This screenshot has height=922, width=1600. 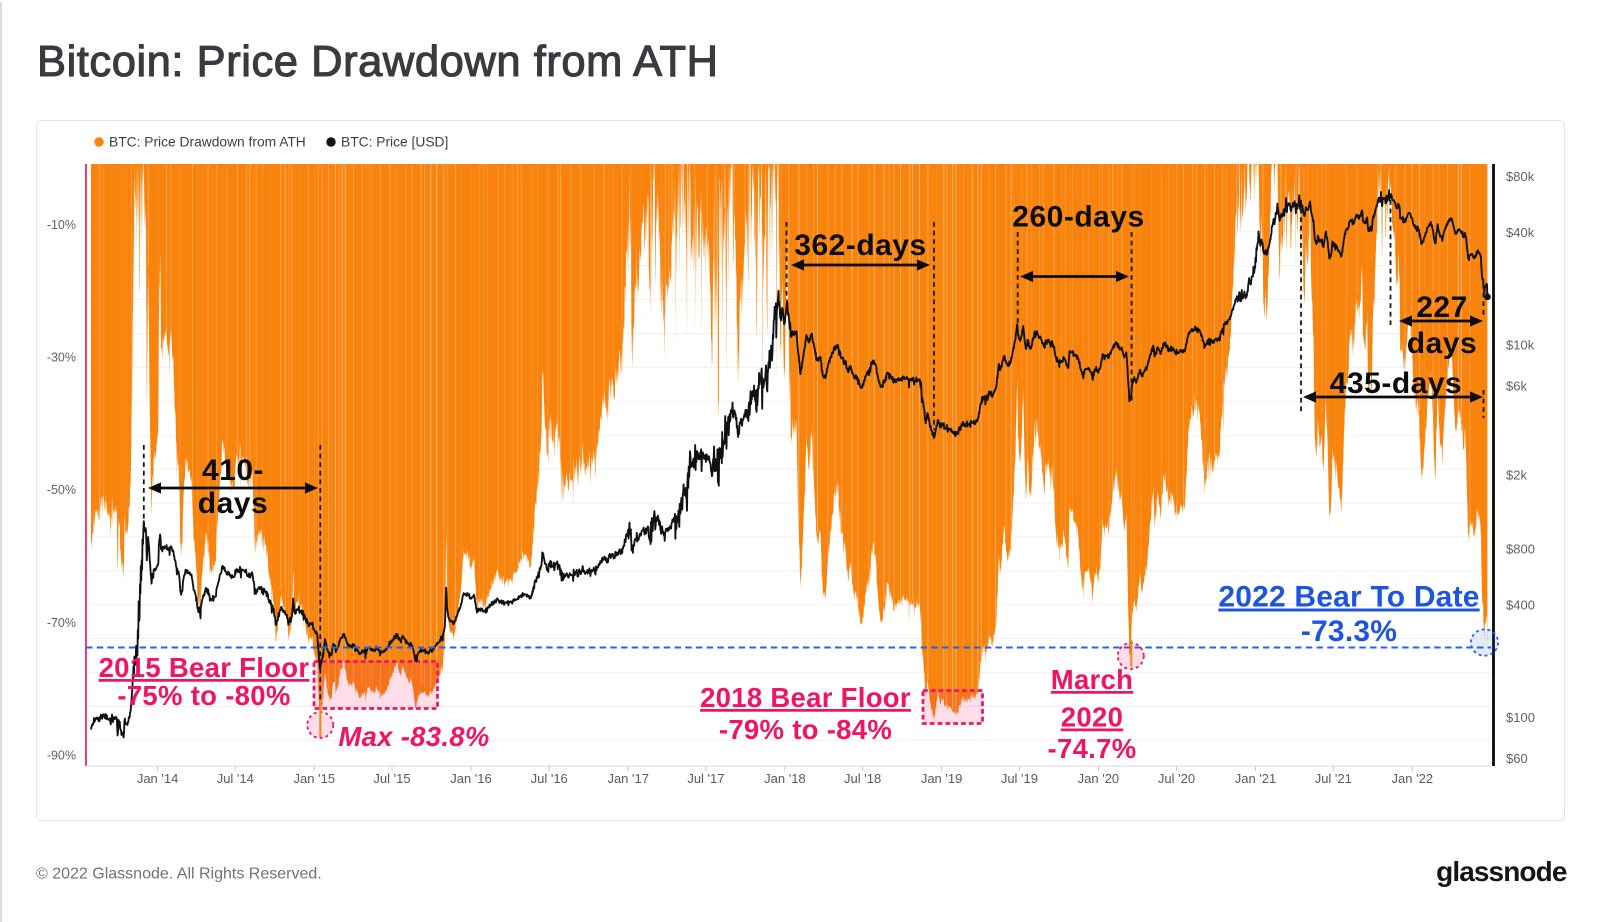 What do you see at coordinates (1078, 217) in the screenshot?
I see `svg-text: 260-days` at bounding box center [1078, 217].